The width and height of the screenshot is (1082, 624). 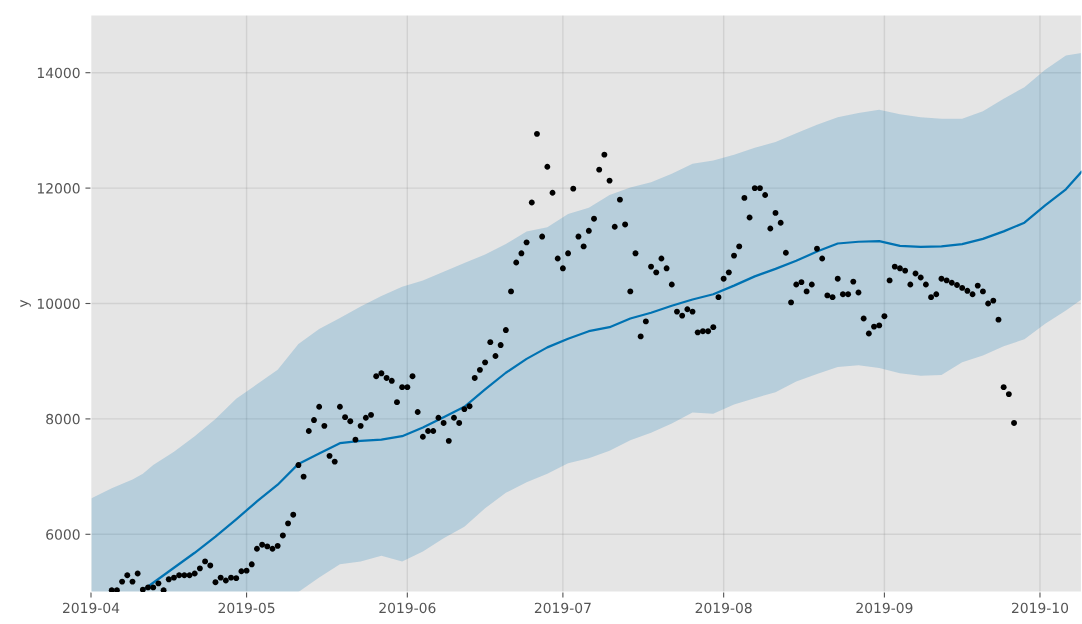 What do you see at coordinates (1040, 608) in the screenshot?
I see `x-tick-label: 2019-10` at bounding box center [1040, 608].